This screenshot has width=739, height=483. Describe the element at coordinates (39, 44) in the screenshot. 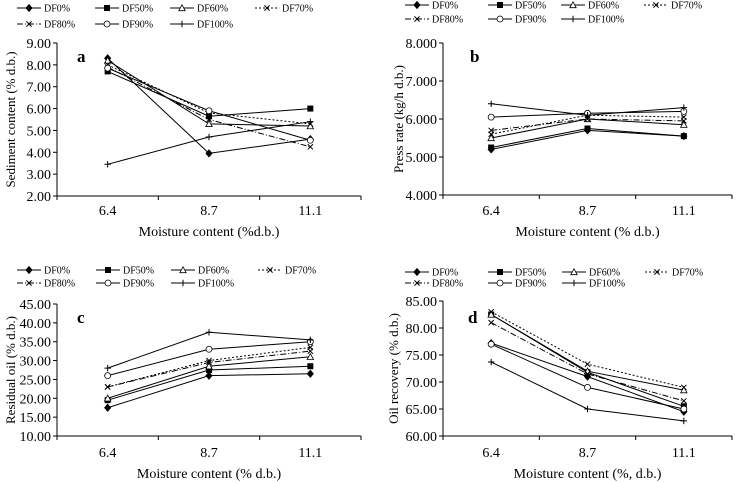

I see `y-tick-label: 9.00` at that location.